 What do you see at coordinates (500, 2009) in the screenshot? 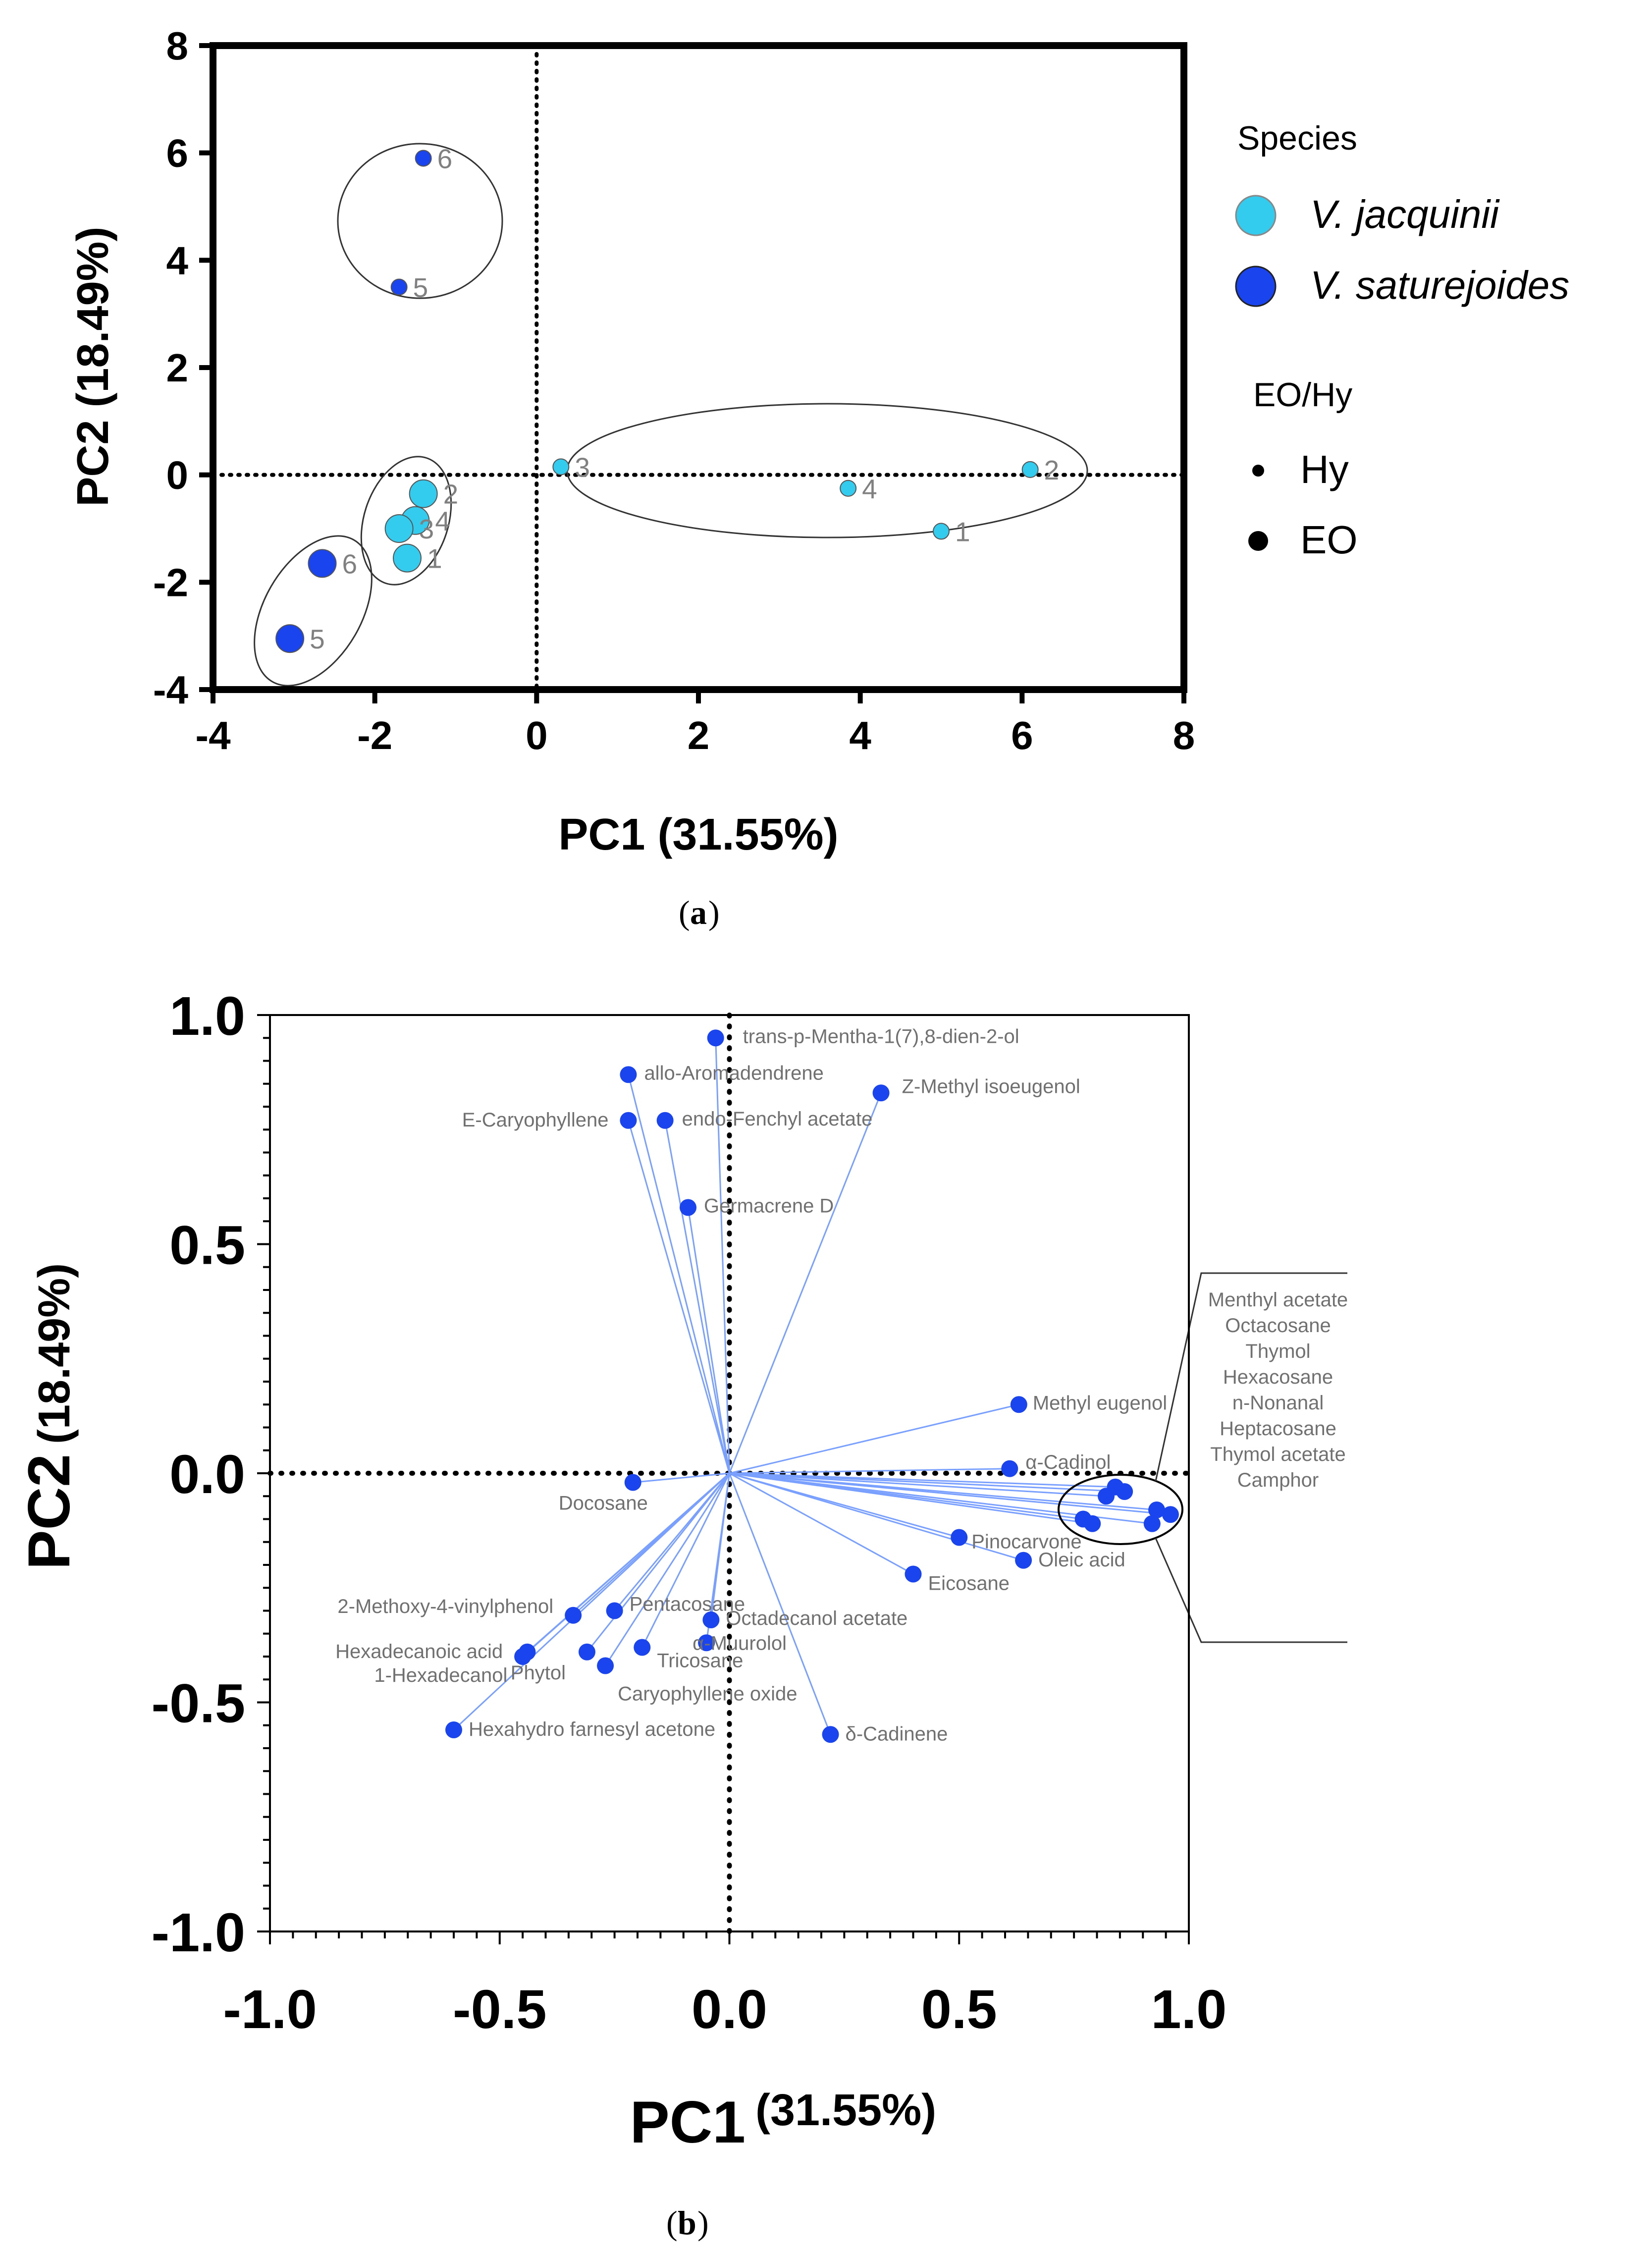
I see `x-tick-label: -0.5` at bounding box center [500, 2009].